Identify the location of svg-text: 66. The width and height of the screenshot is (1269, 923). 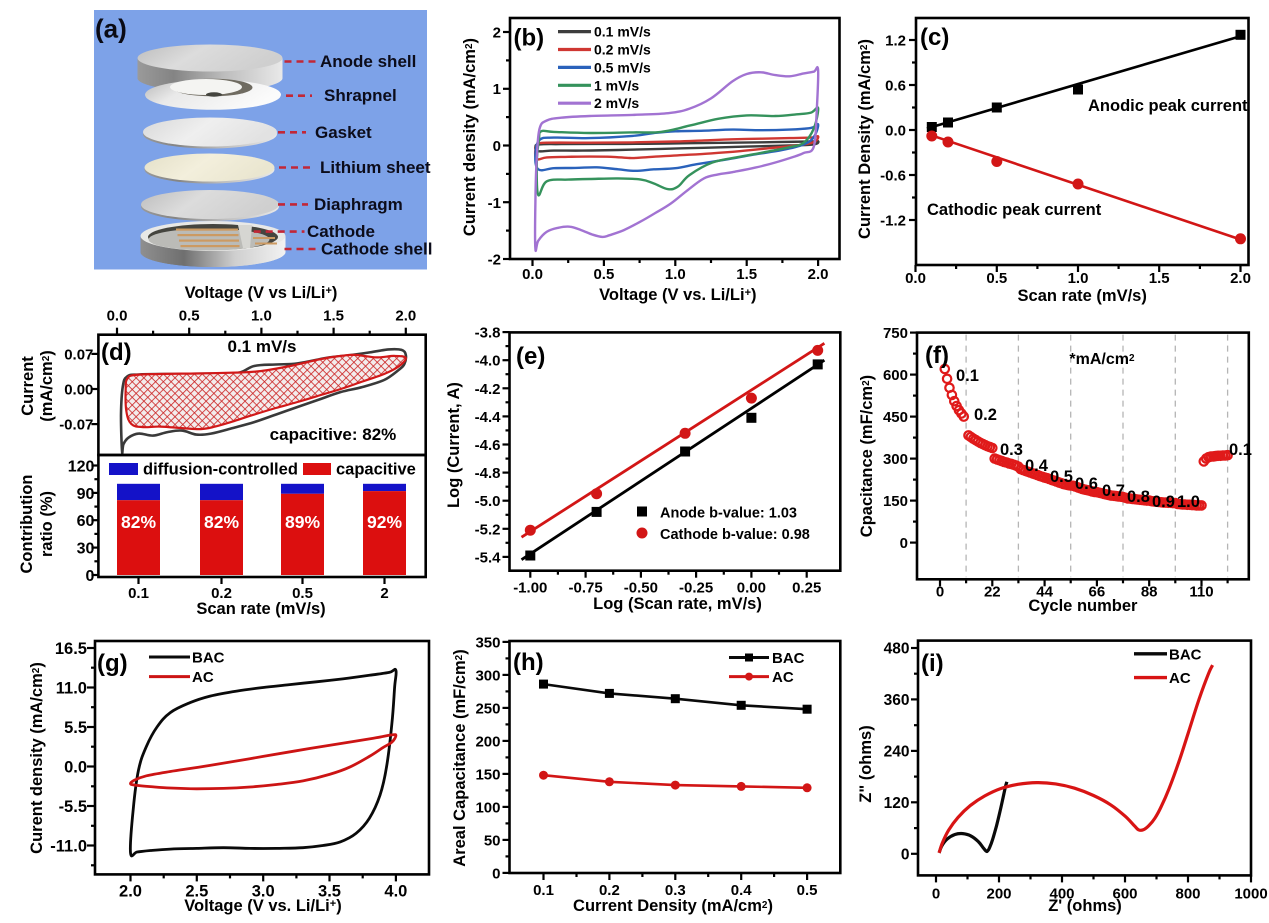
(1097, 591).